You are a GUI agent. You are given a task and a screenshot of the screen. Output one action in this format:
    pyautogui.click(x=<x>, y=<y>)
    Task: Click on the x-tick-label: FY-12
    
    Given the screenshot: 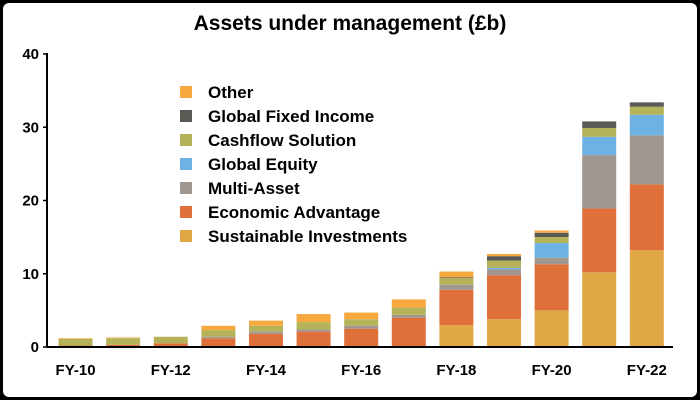 What is the action you would take?
    pyautogui.click(x=171, y=370)
    